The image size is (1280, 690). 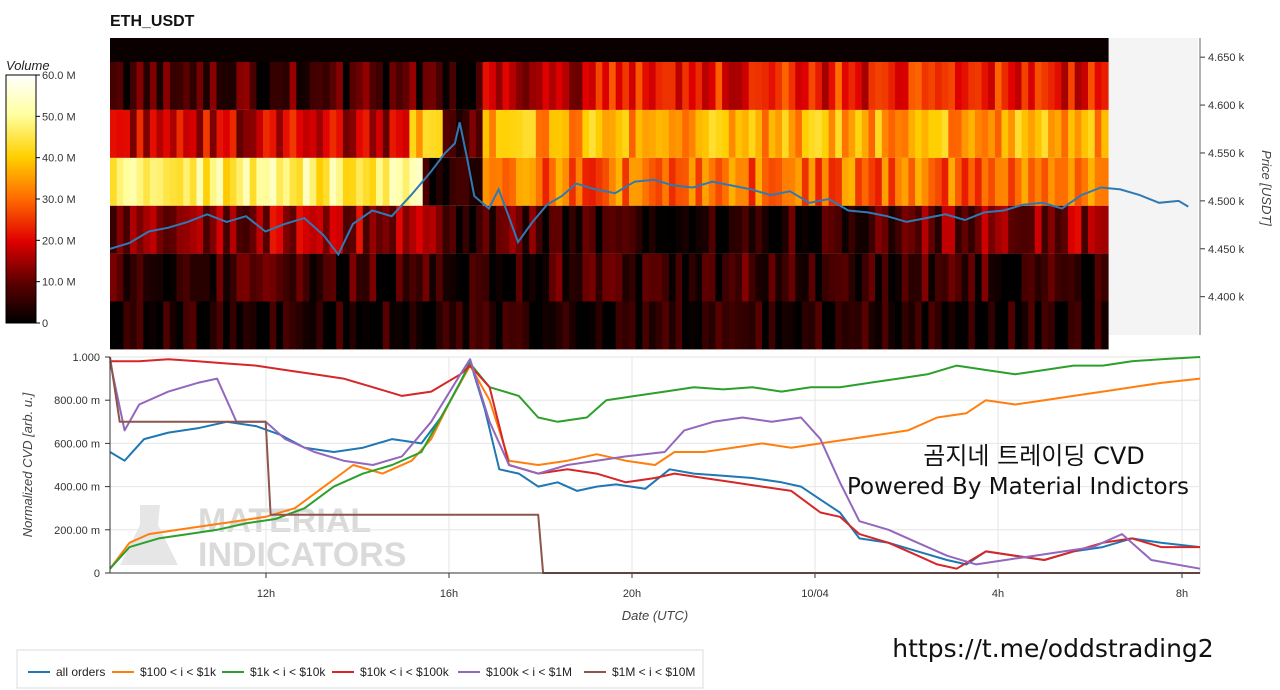 I want to click on cvd-xtick-label: 12h, so click(x=266, y=594).